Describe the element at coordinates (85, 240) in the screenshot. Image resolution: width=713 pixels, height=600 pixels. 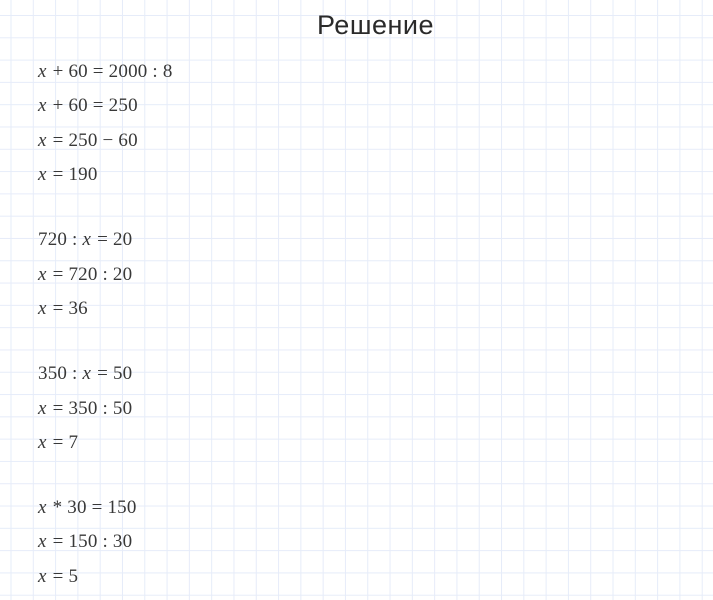
I see `equation-line: 720 : x = 20` at that location.